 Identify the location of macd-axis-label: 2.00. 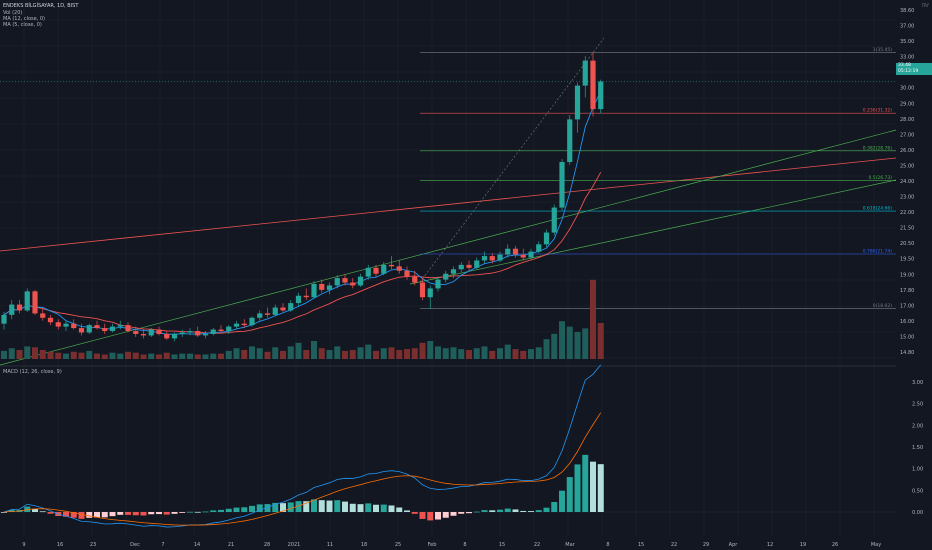
(917, 426).